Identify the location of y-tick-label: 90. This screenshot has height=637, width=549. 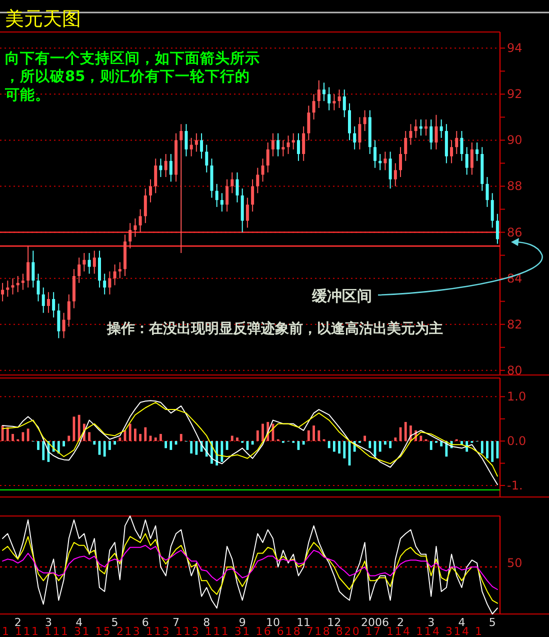
(514, 140).